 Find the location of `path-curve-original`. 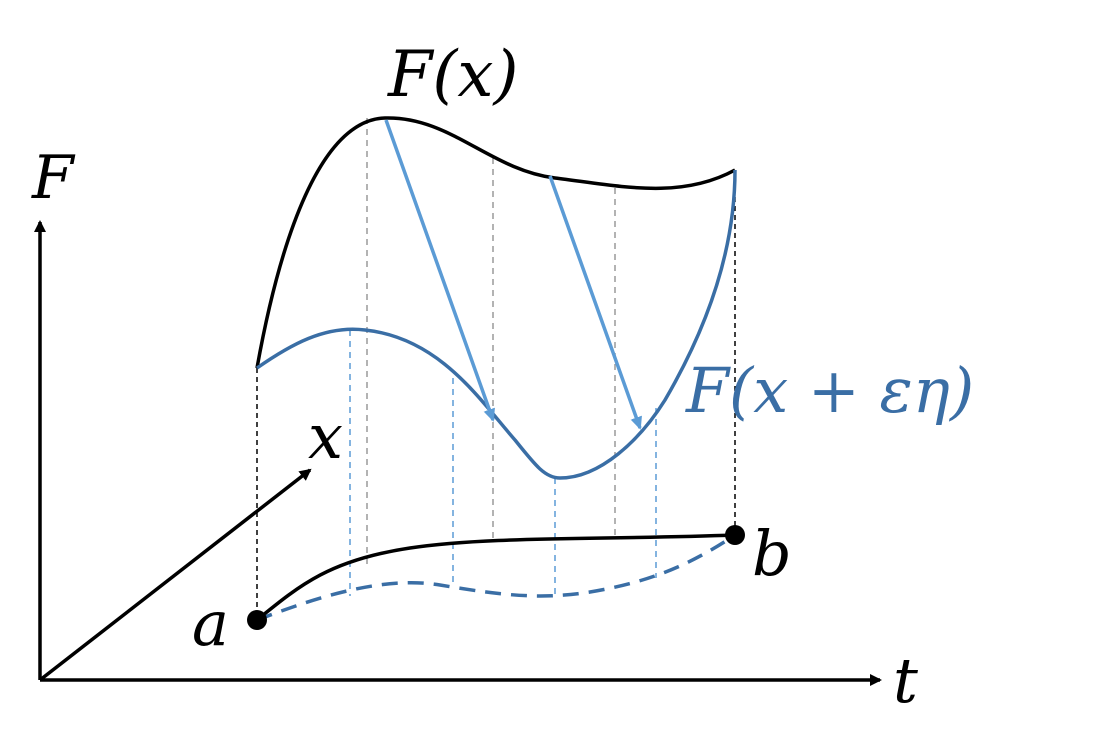

path-curve-original is located at coordinates (495, 577).